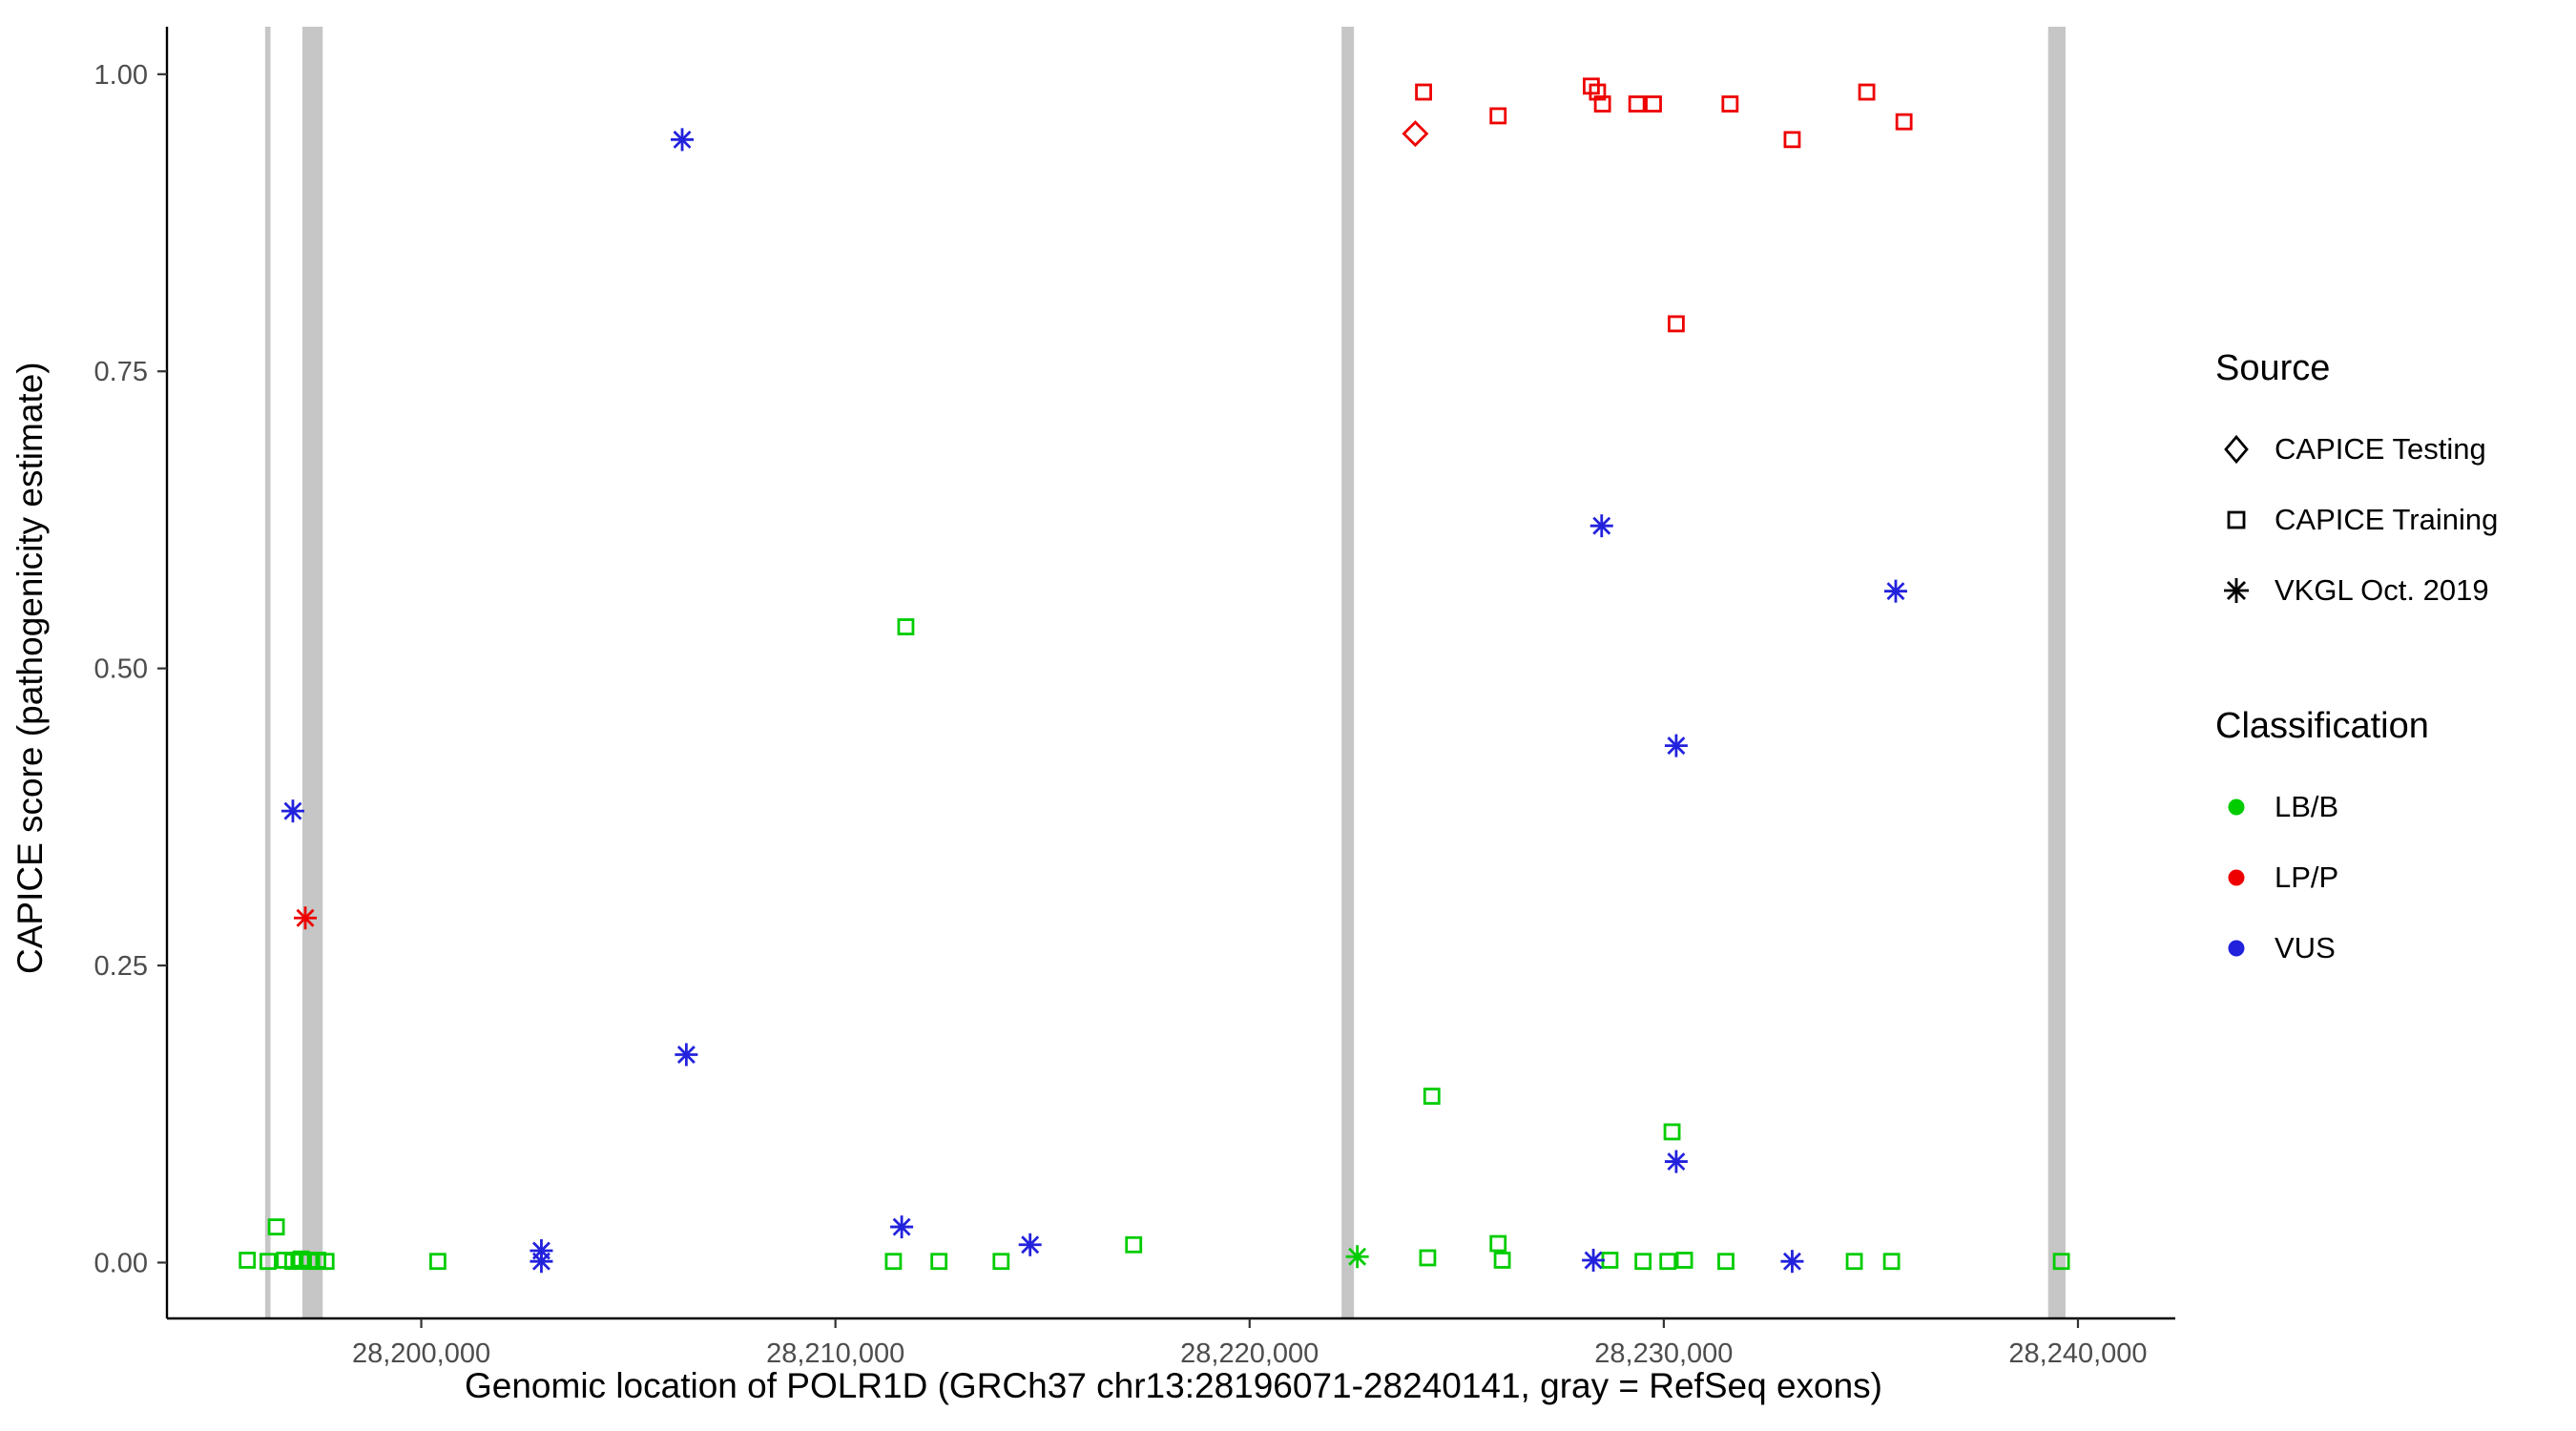 This screenshot has height=1431, width=2576. What do you see at coordinates (121, 372) in the screenshot?
I see `y-tick-label: 0.75` at bounding box center [121, 372].